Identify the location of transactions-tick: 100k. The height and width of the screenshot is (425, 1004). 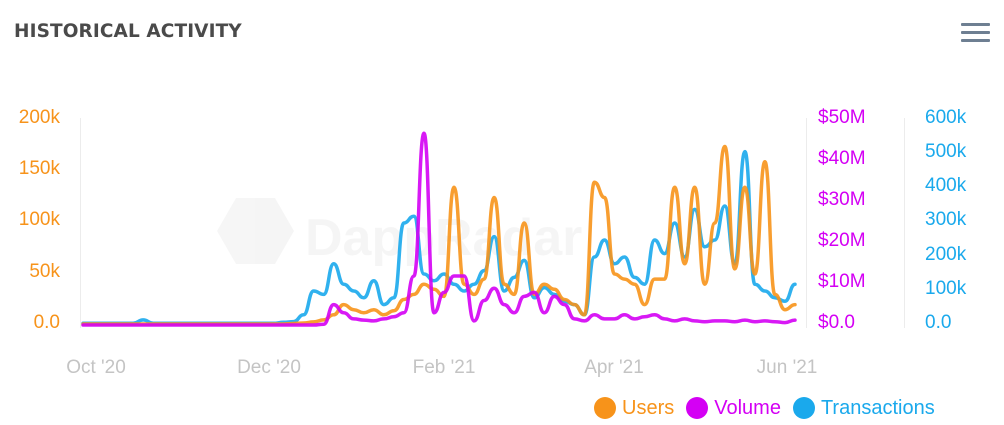
(946, 288).